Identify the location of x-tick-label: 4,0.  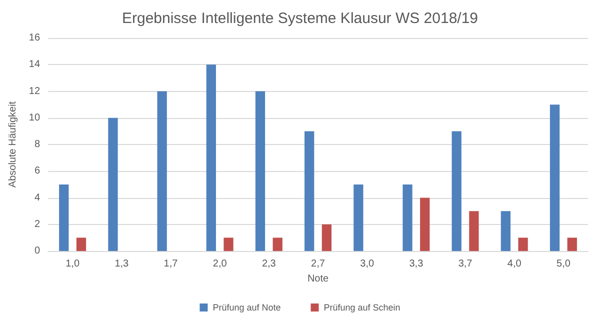
(514, 264).